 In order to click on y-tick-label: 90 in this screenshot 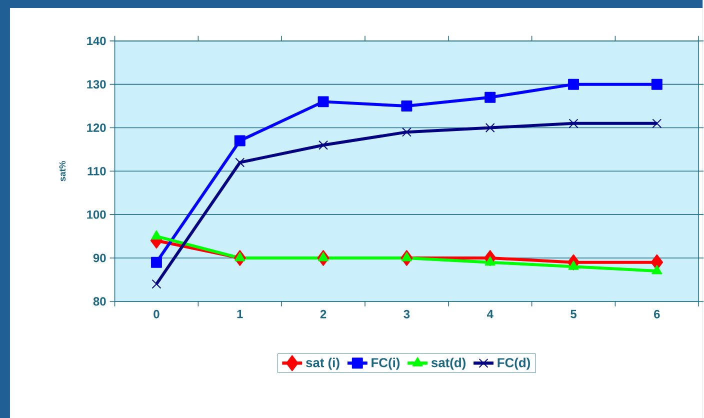, I will do `click(99, 258)`.